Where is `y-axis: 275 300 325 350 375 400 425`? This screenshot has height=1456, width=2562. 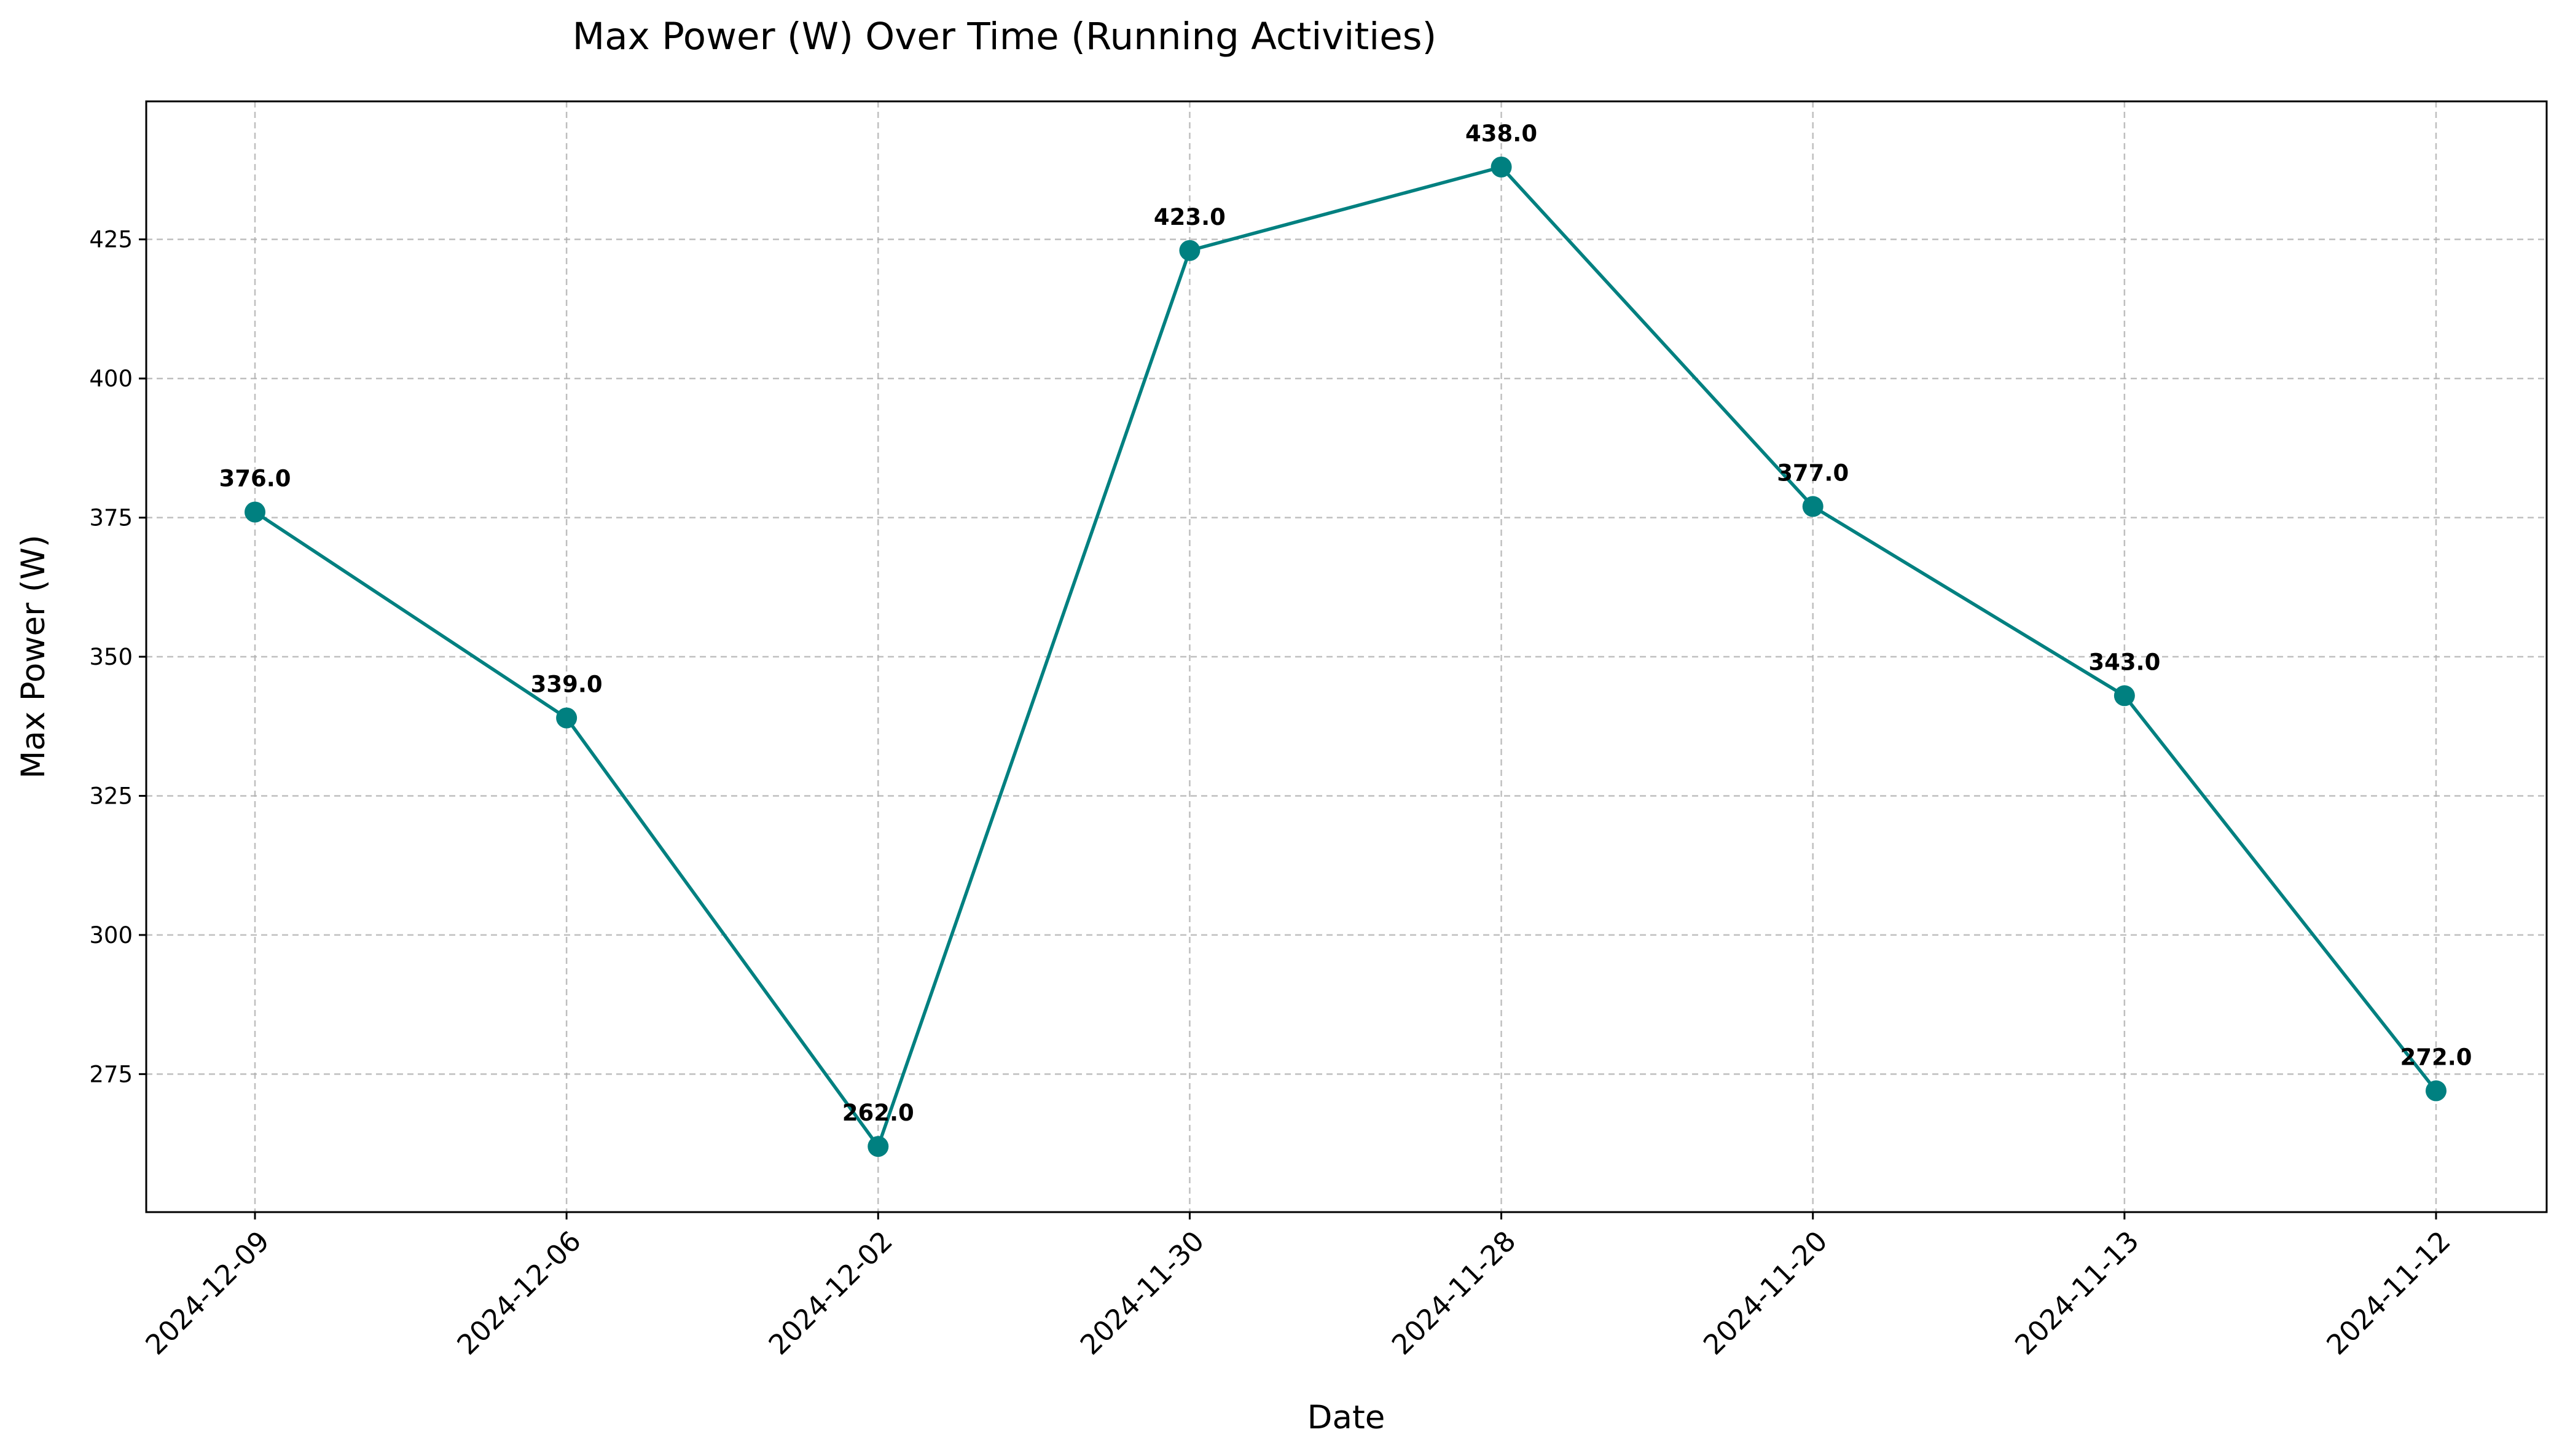 y-axis: 275 300 325 350 375 400 425 is located at coordinates (117, 657).